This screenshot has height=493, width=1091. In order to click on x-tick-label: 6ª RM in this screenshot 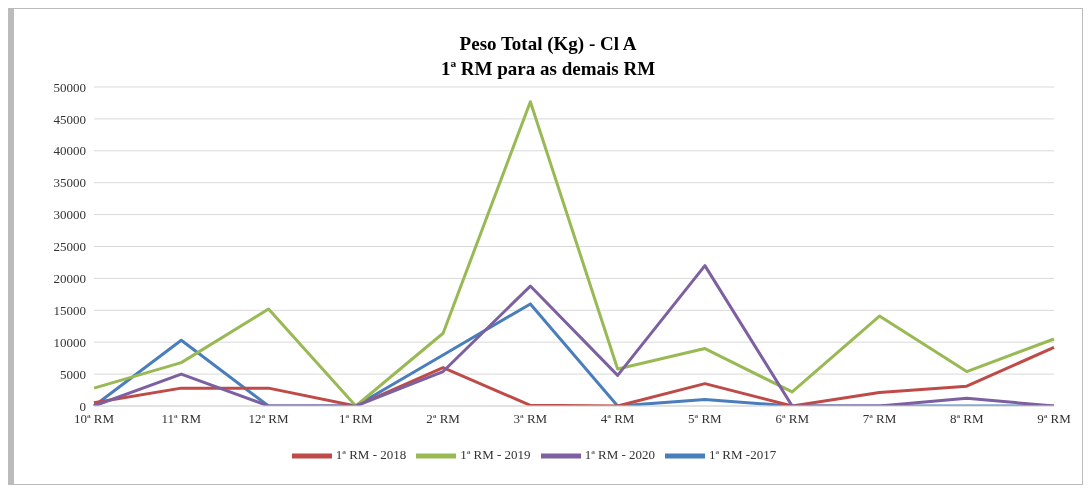, I will do `click(792, 419)`.